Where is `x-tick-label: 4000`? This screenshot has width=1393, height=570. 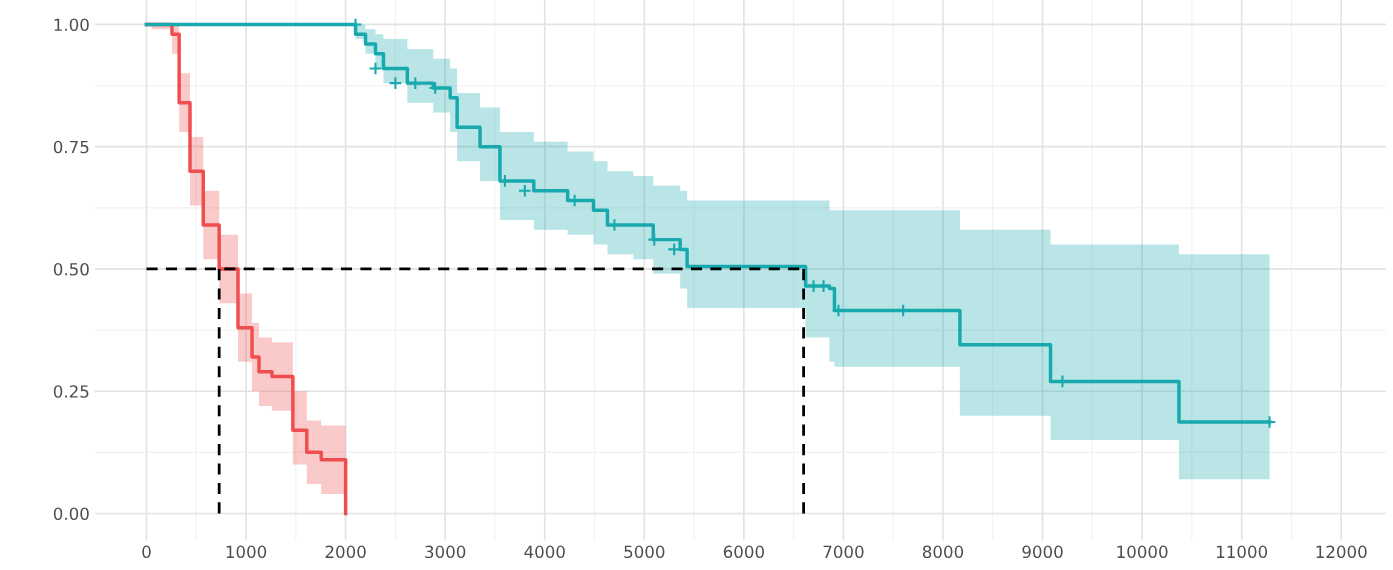 x-tick-label: 4000 is located at coordinates (544, 552).